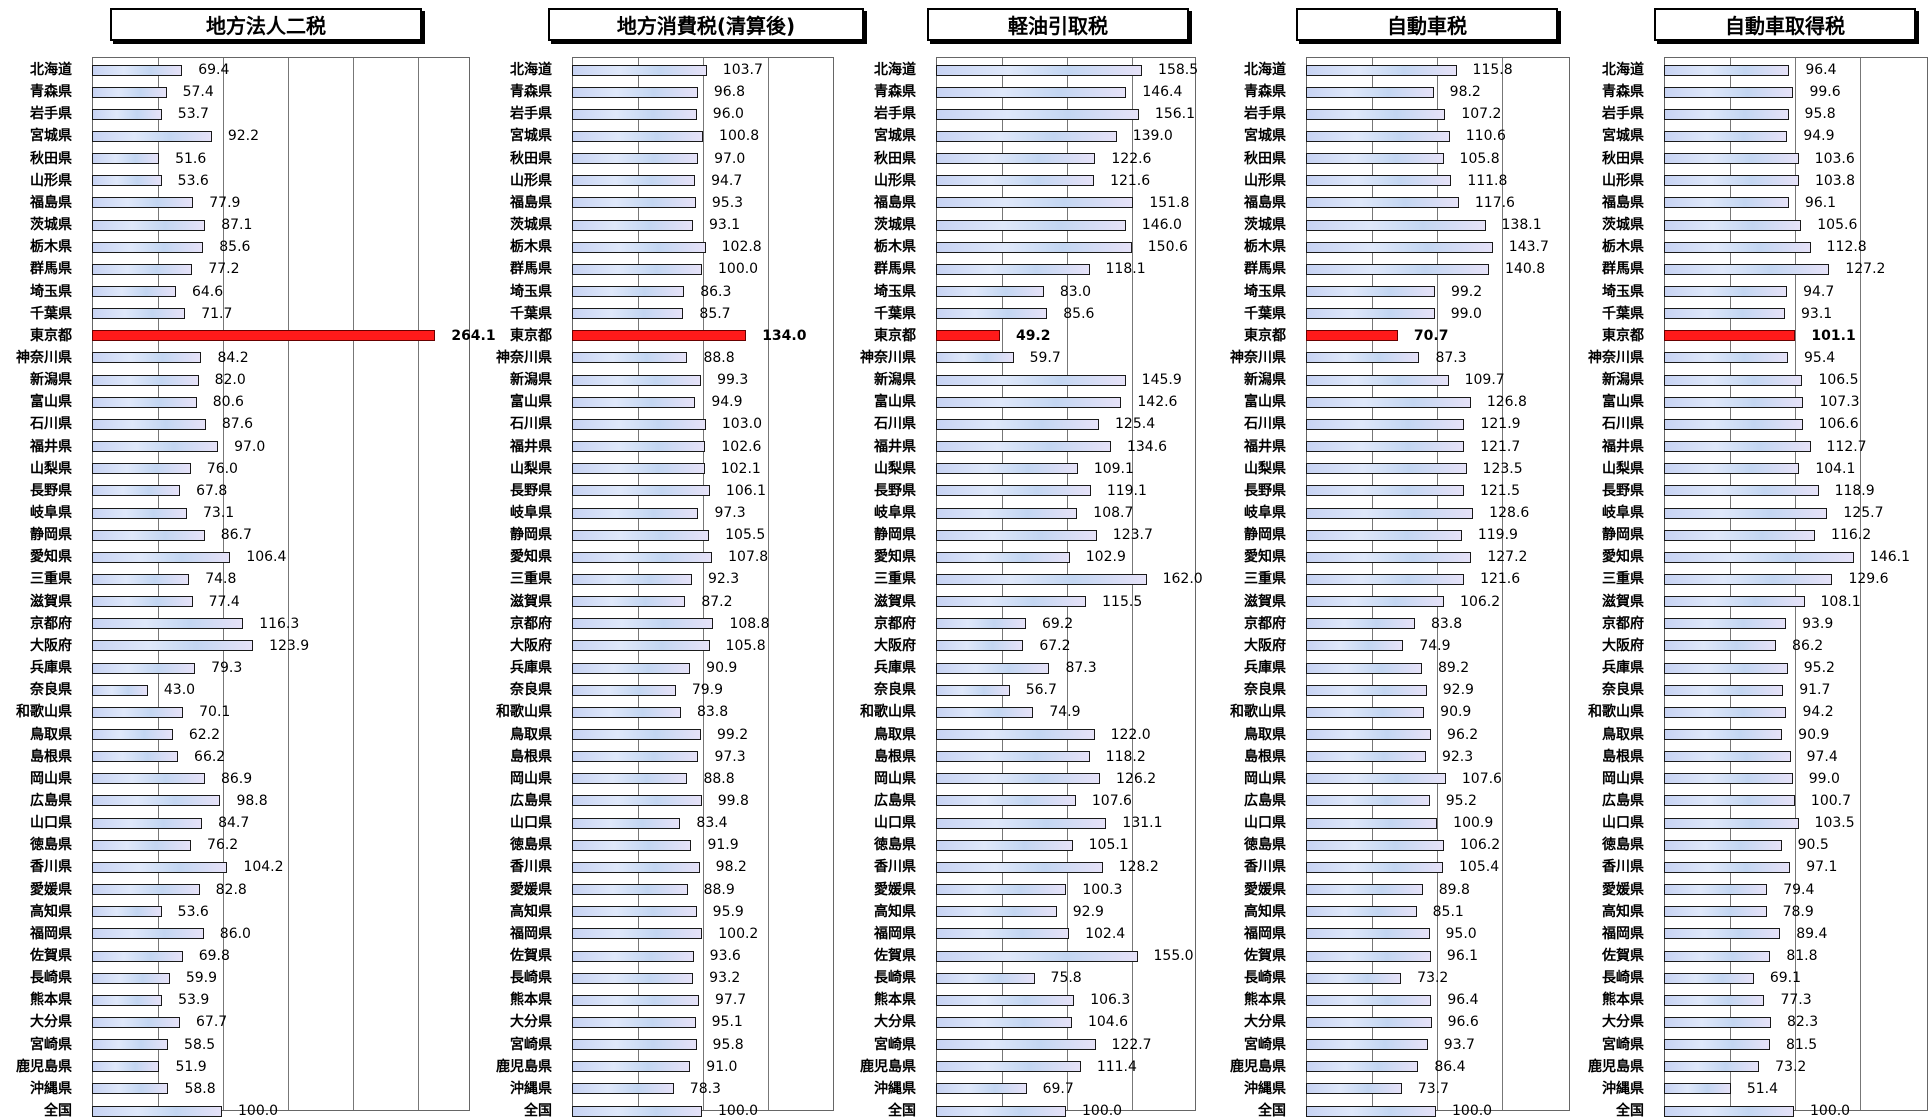 This screenshot has height=1119, width=1932. What do you see at coordinates (1840, 601) in the screenshot?
I see `data-label: 108.1` at bounding box center [1840, 601].